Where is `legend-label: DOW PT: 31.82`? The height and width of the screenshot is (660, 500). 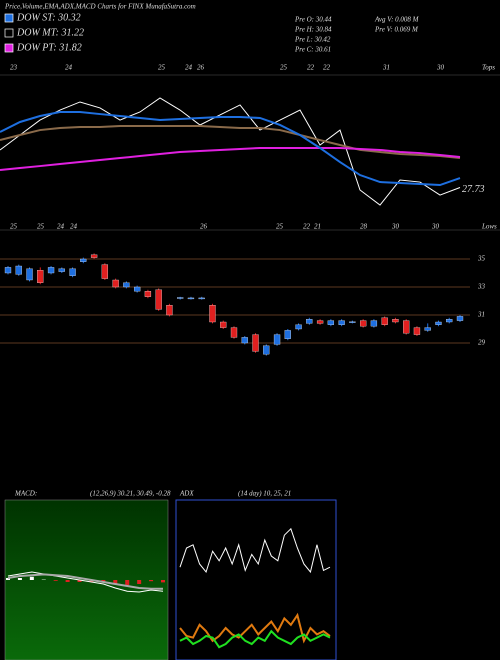 legend-label: DOW PT: 31.82 is located at coordinates (49, 47).